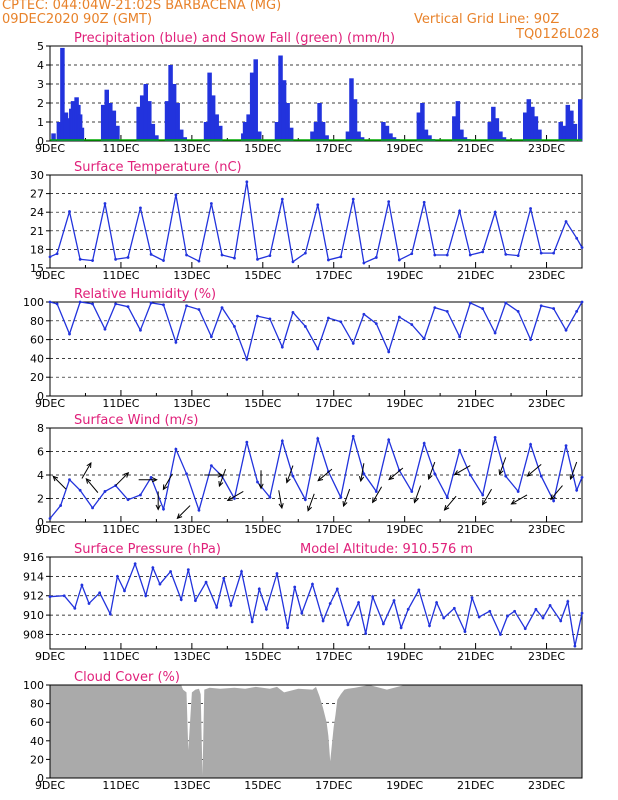 The height and width of the screenshot is (800, 618). I want to click on y-tick-label: 80, so click(37, 321).